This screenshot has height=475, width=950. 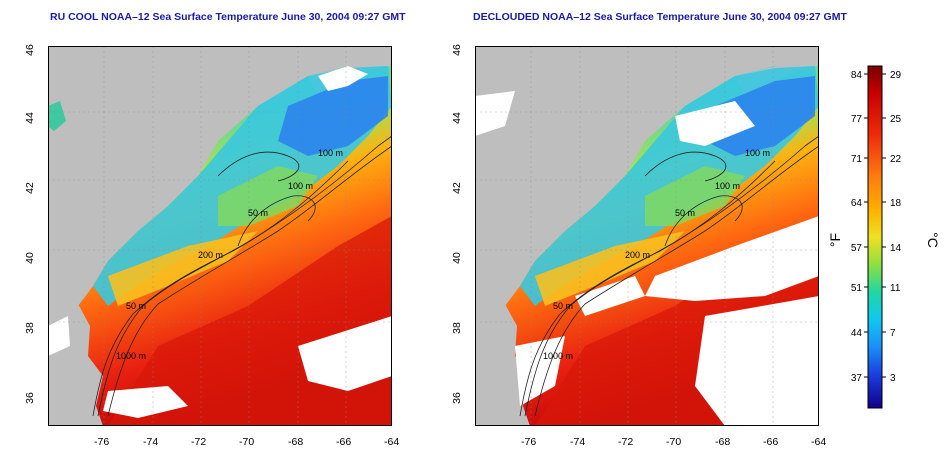 I want to click on fahrenheit-tick: 57, so click(x=857, y=248).